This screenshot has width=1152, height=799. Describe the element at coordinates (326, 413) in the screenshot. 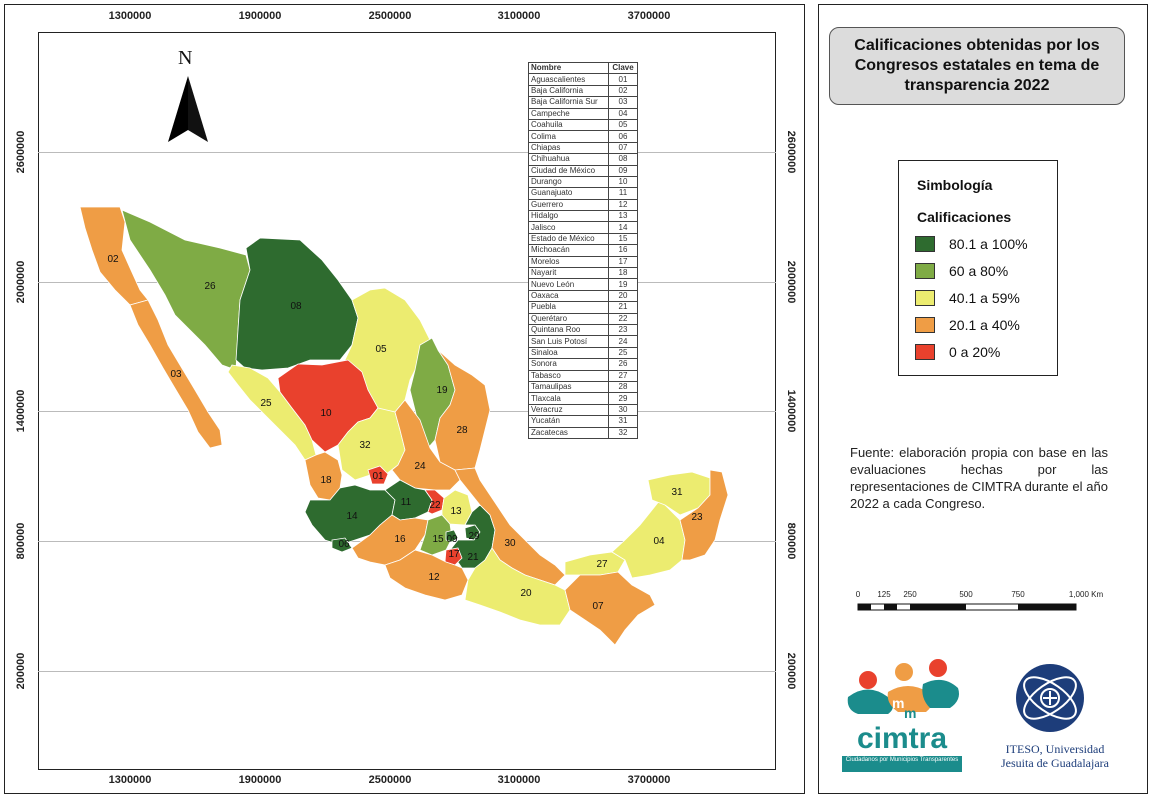

I see `state-label-10: 10` at that location.